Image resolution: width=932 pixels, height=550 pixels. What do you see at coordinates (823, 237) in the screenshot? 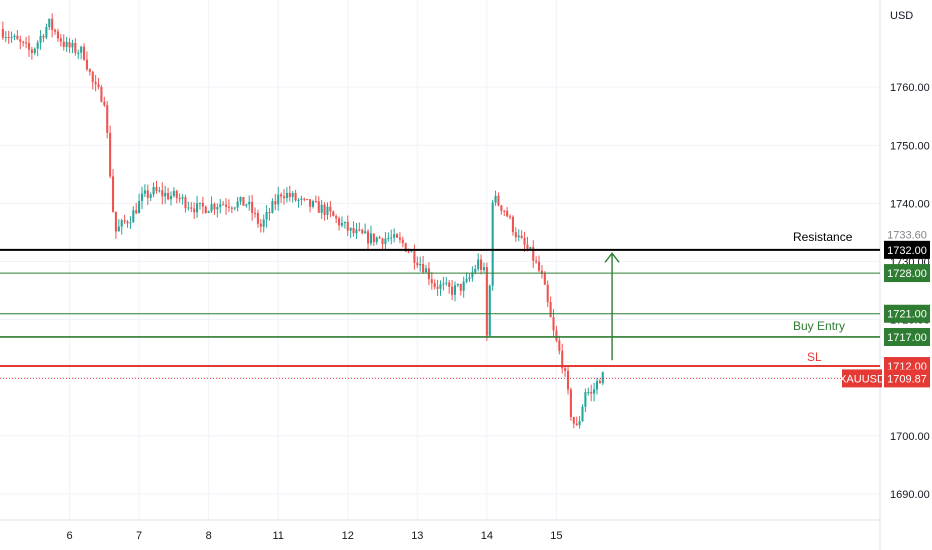
I see `resistance-annotation: Resistance` at bounding box center [823, 237].